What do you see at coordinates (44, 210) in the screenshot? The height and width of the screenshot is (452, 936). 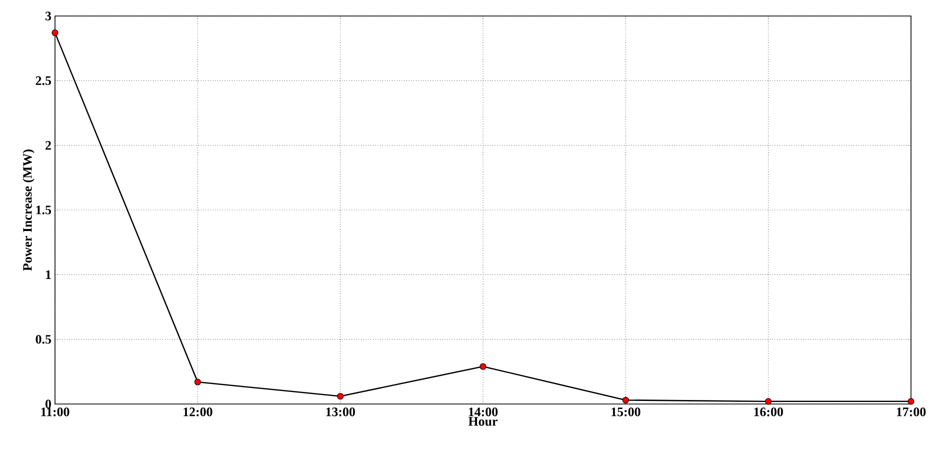 I see `y-tick-label: 1.5` at bounding box center [44, 210].